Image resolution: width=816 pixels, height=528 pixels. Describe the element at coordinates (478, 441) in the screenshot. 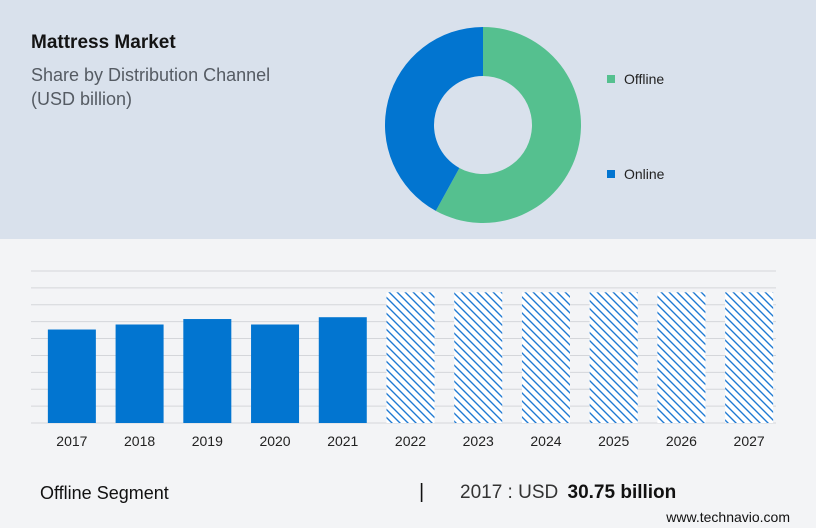

I see `x-tick-label-2023: 2023` at that location.